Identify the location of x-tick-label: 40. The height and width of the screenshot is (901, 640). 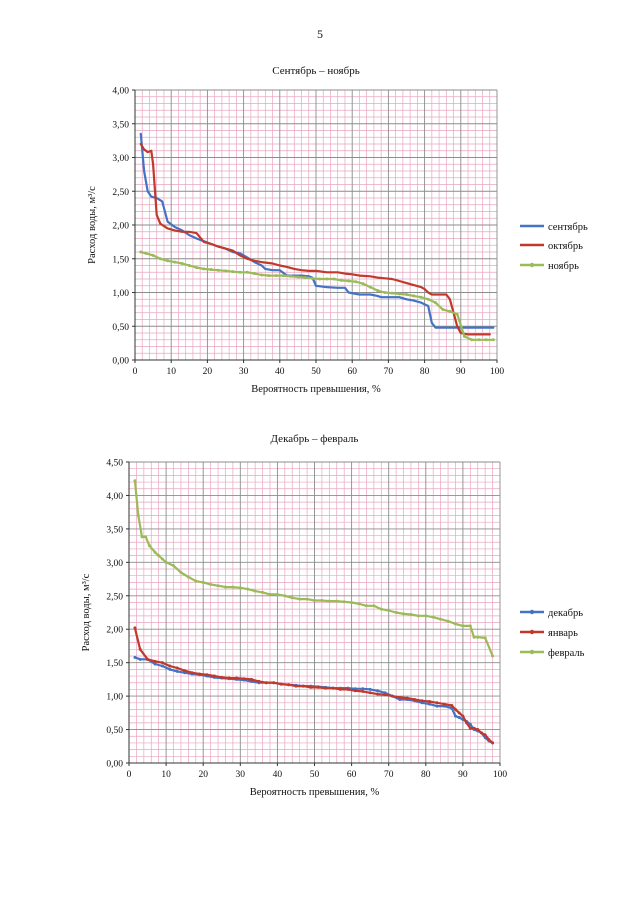
(280, 372).